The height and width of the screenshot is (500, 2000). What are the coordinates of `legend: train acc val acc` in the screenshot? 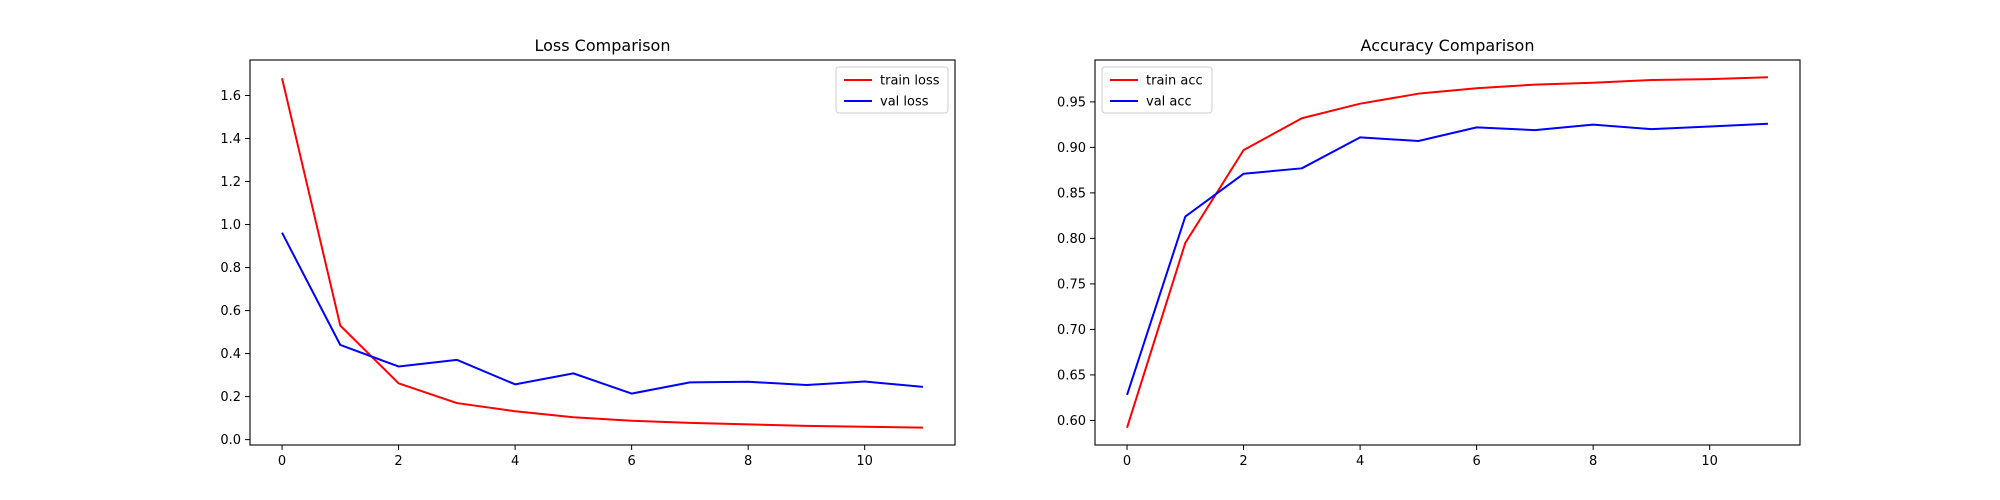 It's located at (1157, 90).